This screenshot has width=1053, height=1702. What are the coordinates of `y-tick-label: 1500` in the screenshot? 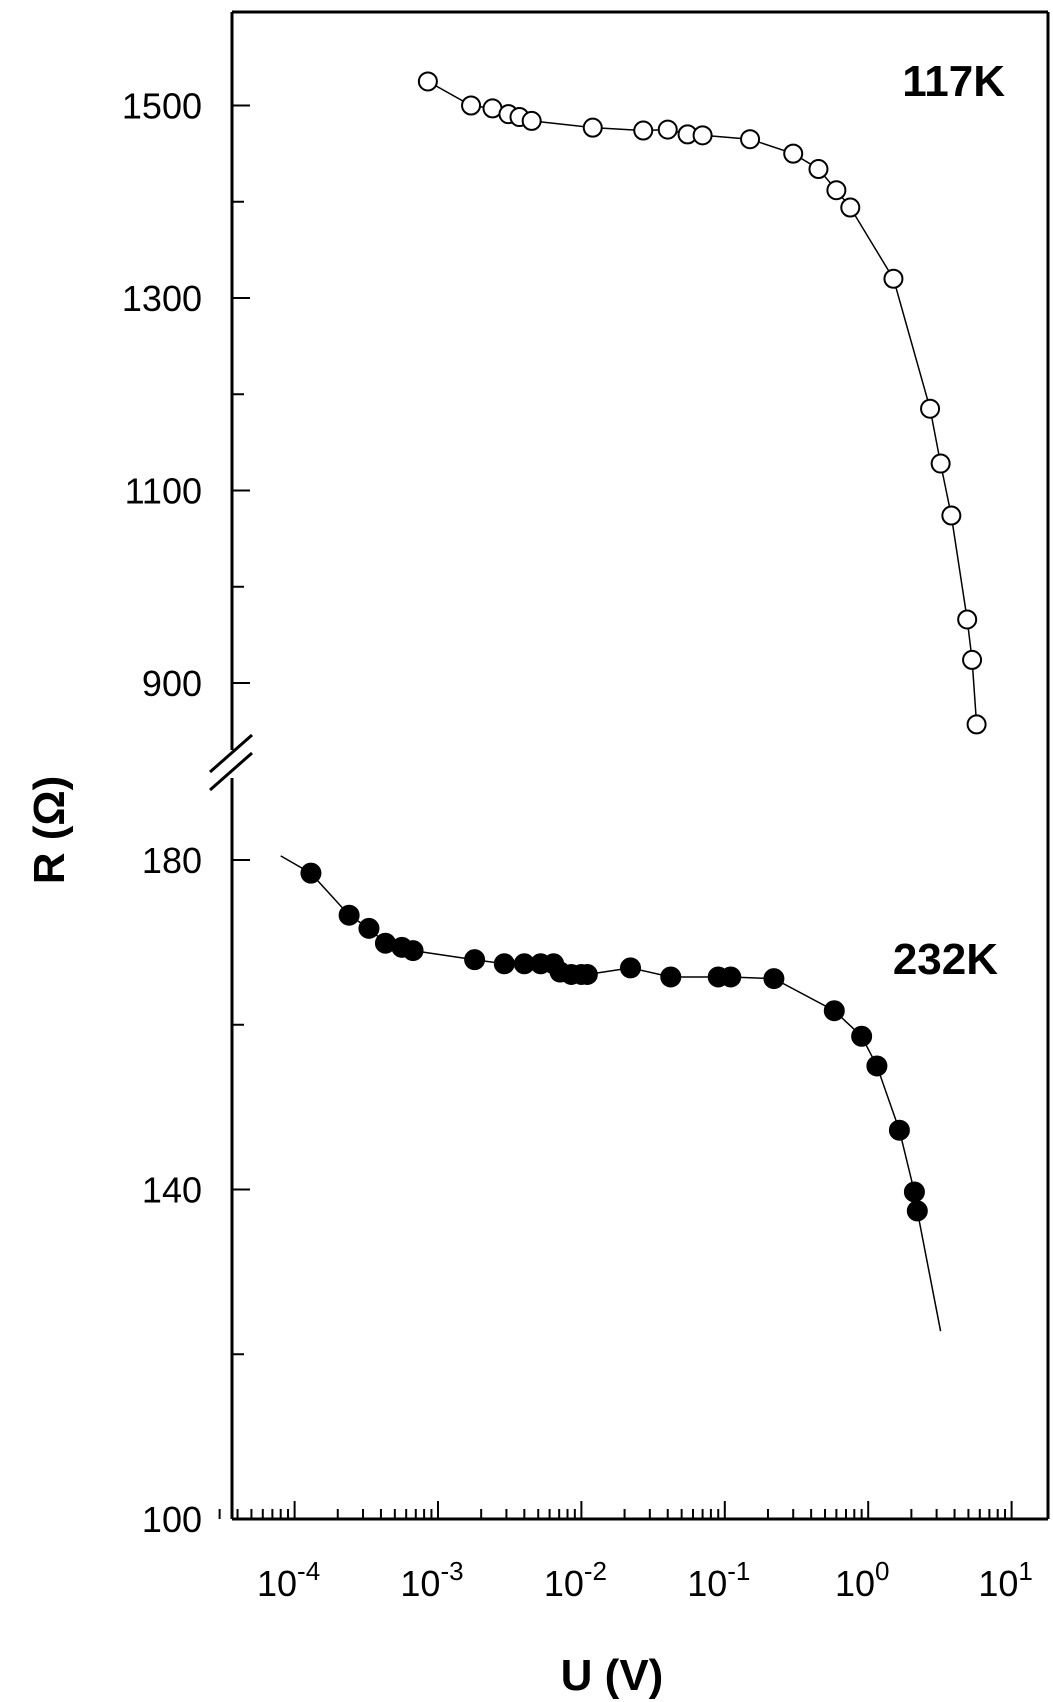 It's located at (162, 106).